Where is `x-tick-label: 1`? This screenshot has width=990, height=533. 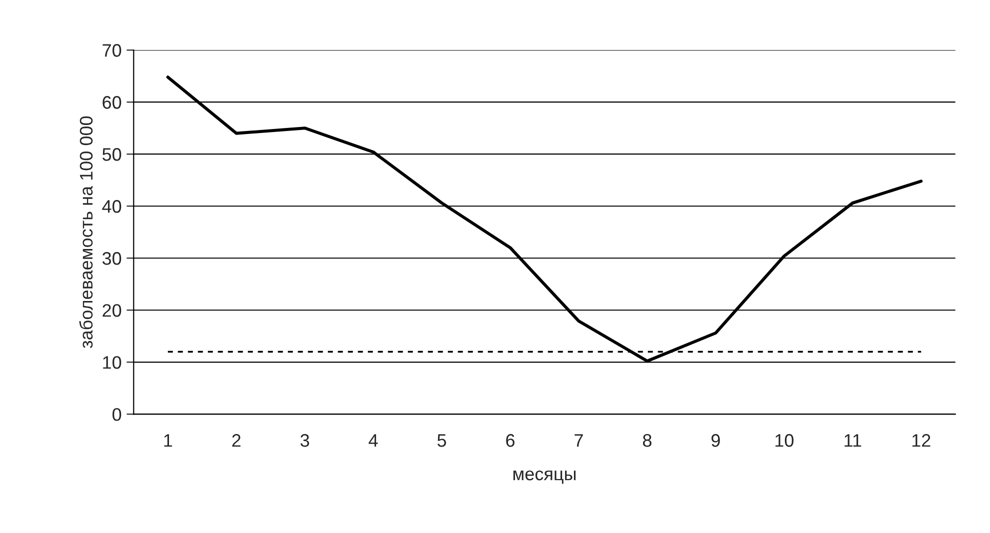
x-tick-label: 1 is located at coordinates (168, 440).